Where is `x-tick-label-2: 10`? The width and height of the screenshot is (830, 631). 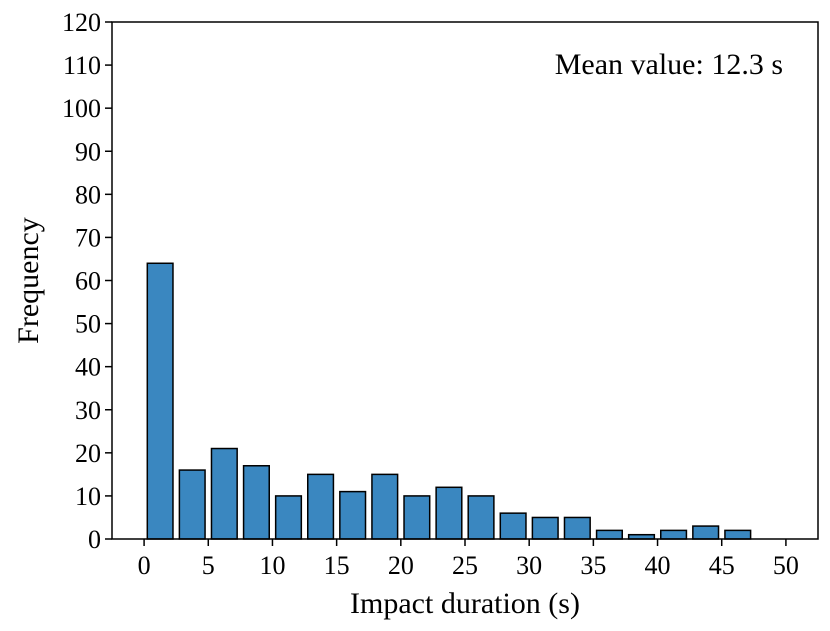
x-tick-label-2: 10 is located at coordinates (272, 565).